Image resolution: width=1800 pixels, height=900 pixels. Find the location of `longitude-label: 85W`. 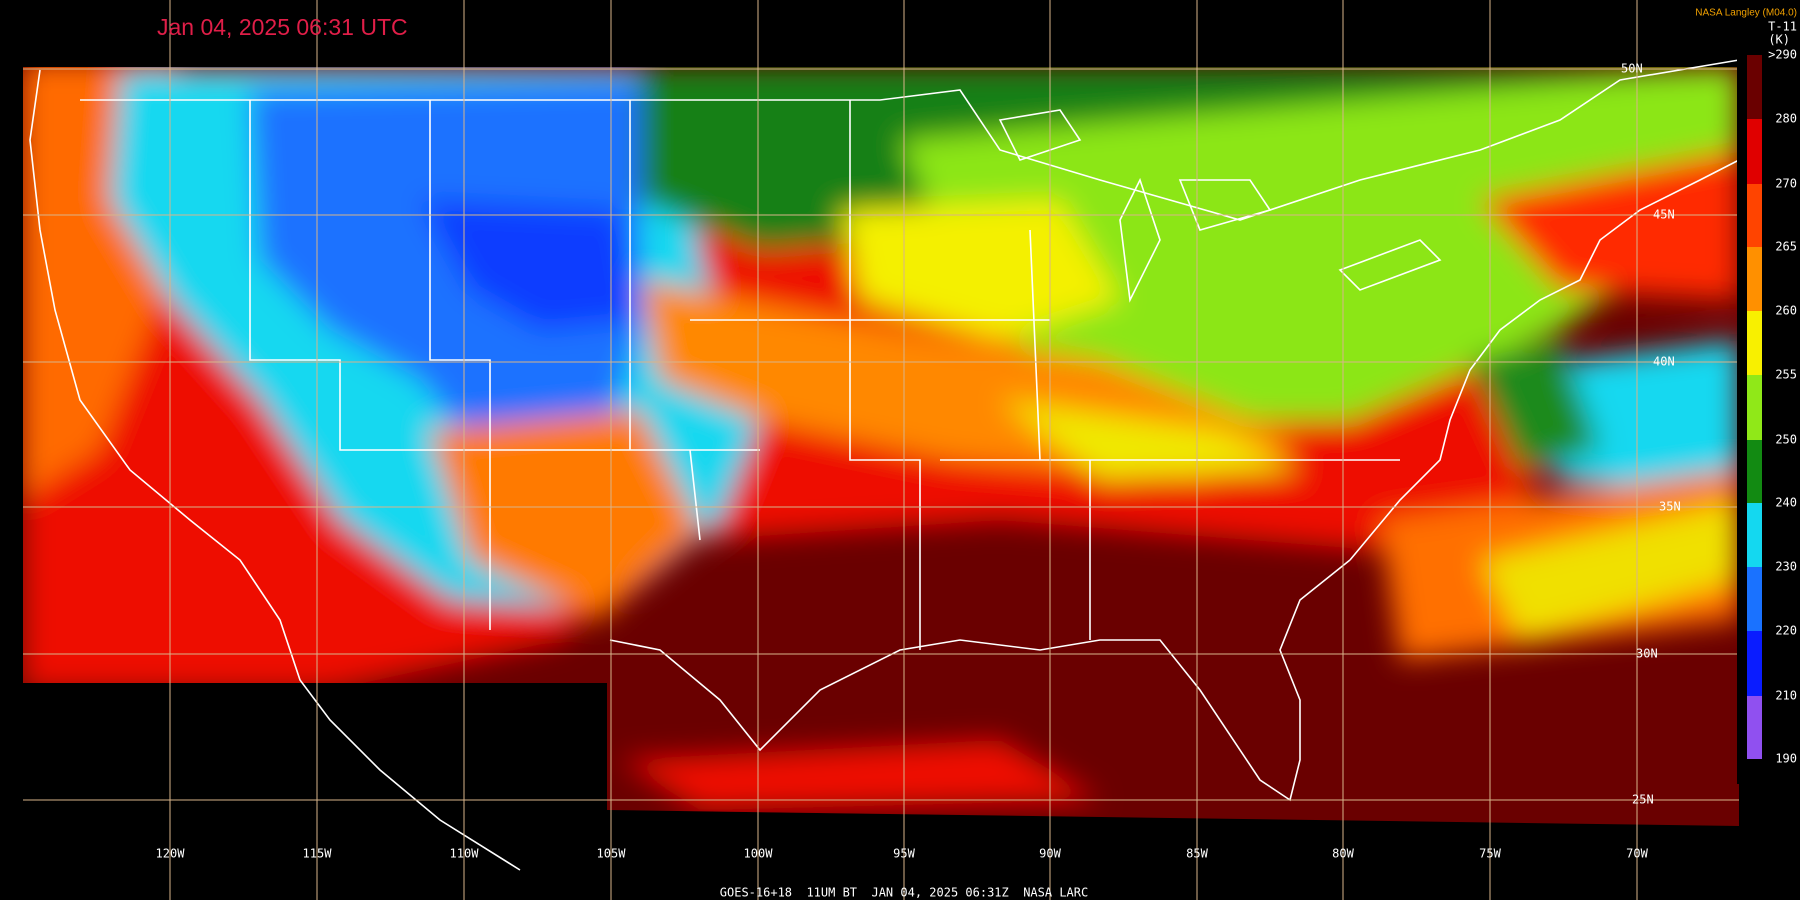

longitude-label: 85W is located at coordinates (1197, 854).